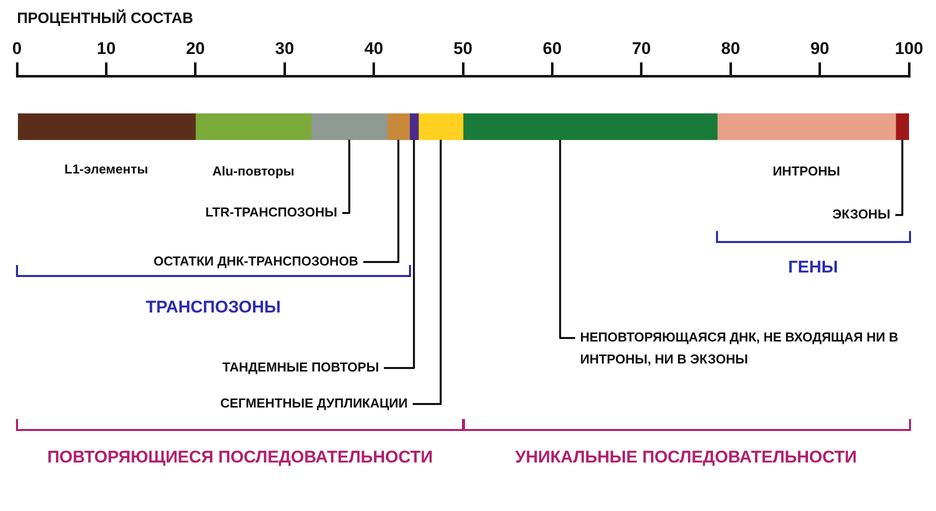 Image resolution: width=936 pixels, height=511 pixels. I want to click on text: ПОВТОРЯЮЩИЕСЯ ПОСЛЕДОВАТЕЛЬНОСТИ, so click(240, 457).